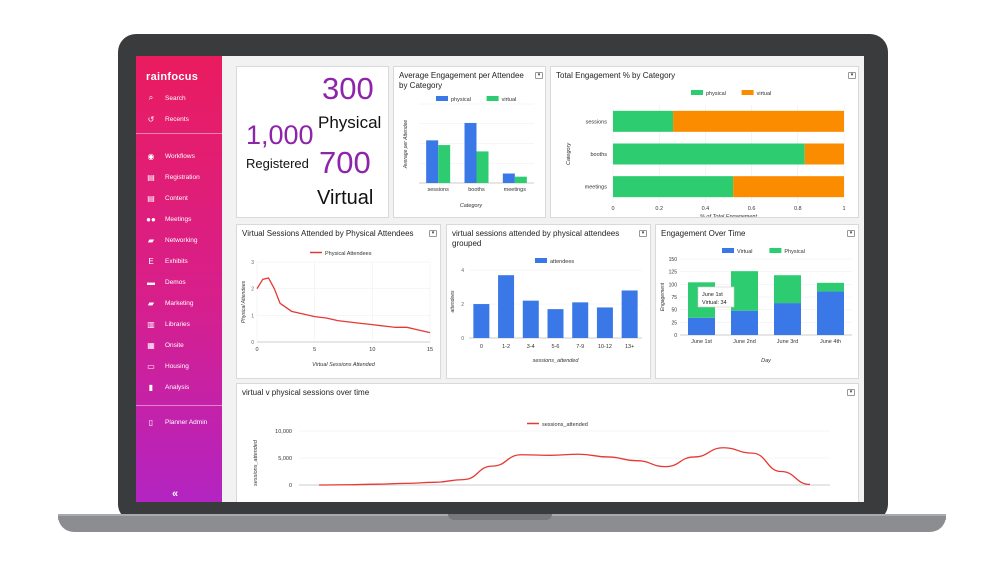 This screenshot has width=1000, height=569. Describe the element at coordinates (744, 342) in the screenshot. I see `x-tick-label: June 2nd` at that location.